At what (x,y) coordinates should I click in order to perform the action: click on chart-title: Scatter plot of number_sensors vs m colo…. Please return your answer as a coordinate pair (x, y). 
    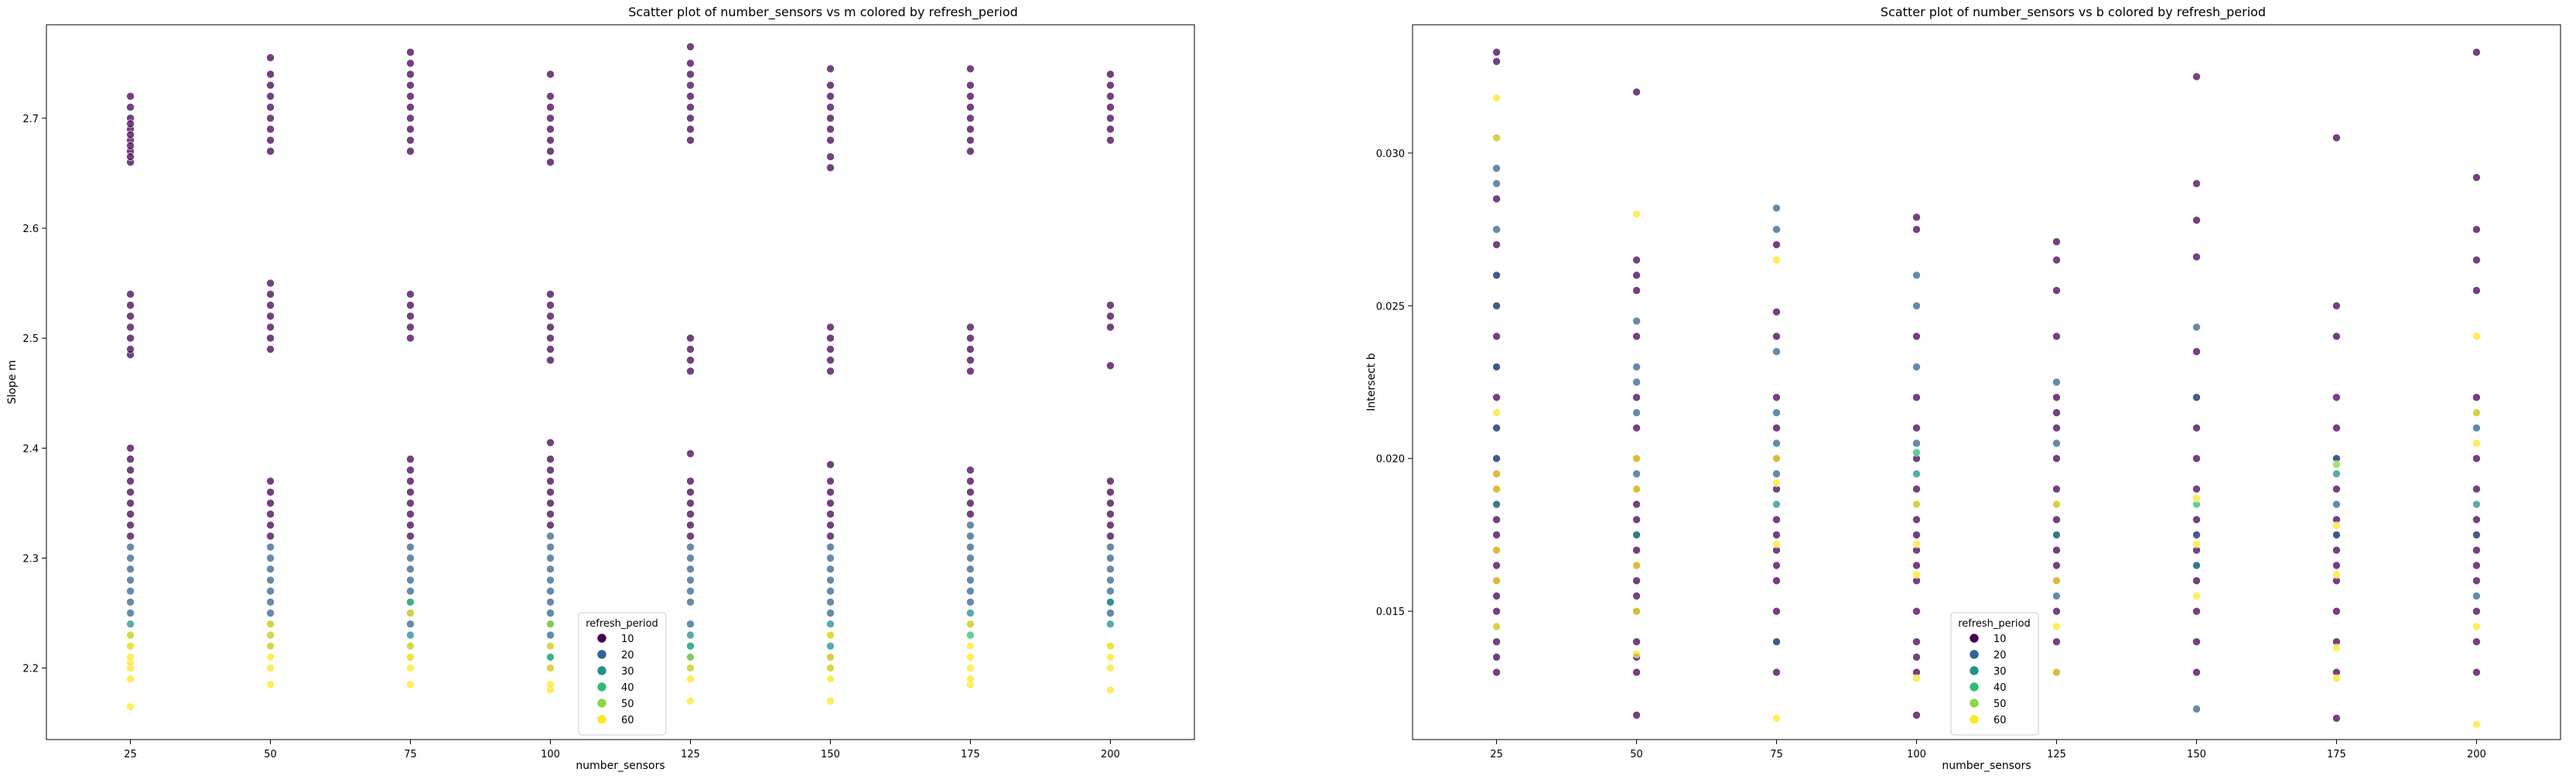
    Looking at the image, I should click on (823, 13).